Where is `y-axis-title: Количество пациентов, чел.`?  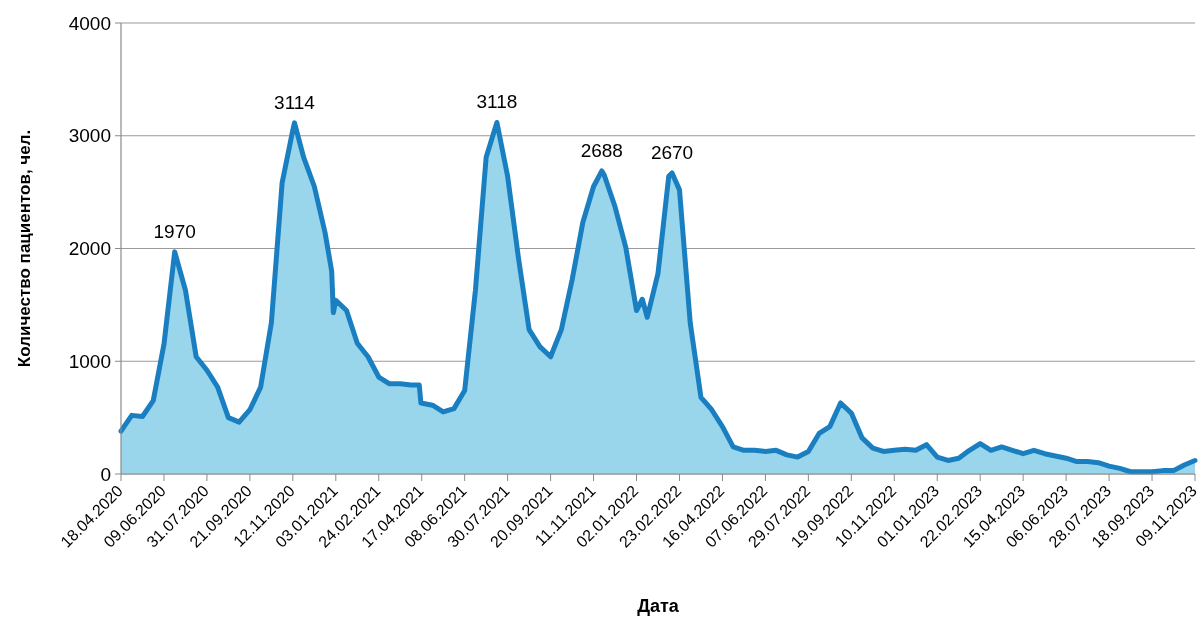 y-axis-title: Количество пациентов, чел. is located at coordinates (24, 248).